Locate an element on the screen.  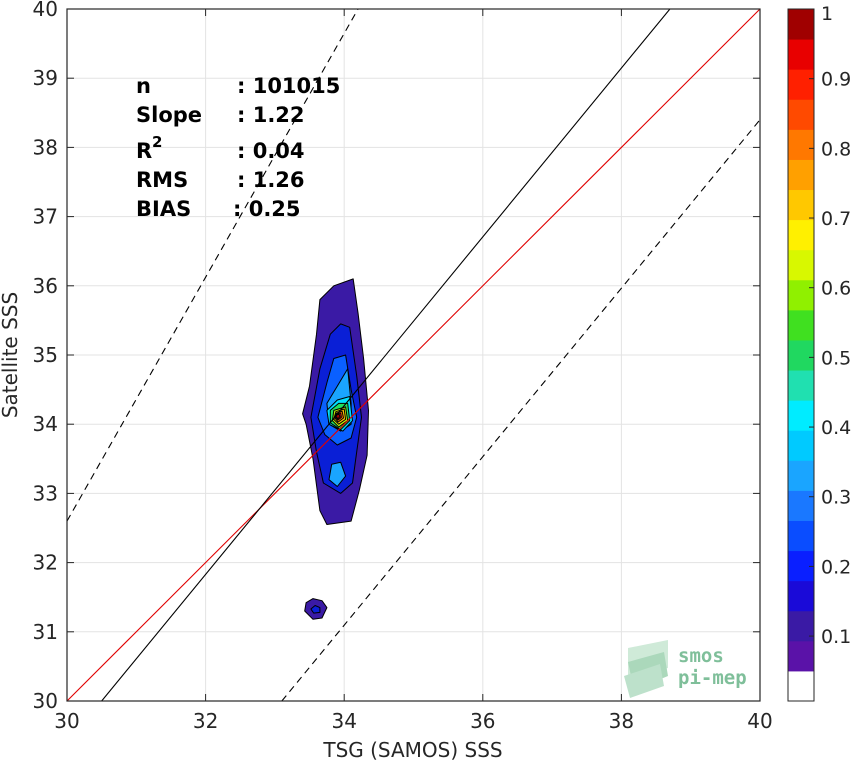
colorbar-tick-label: 0.7 is located at coordinates (836, 219).